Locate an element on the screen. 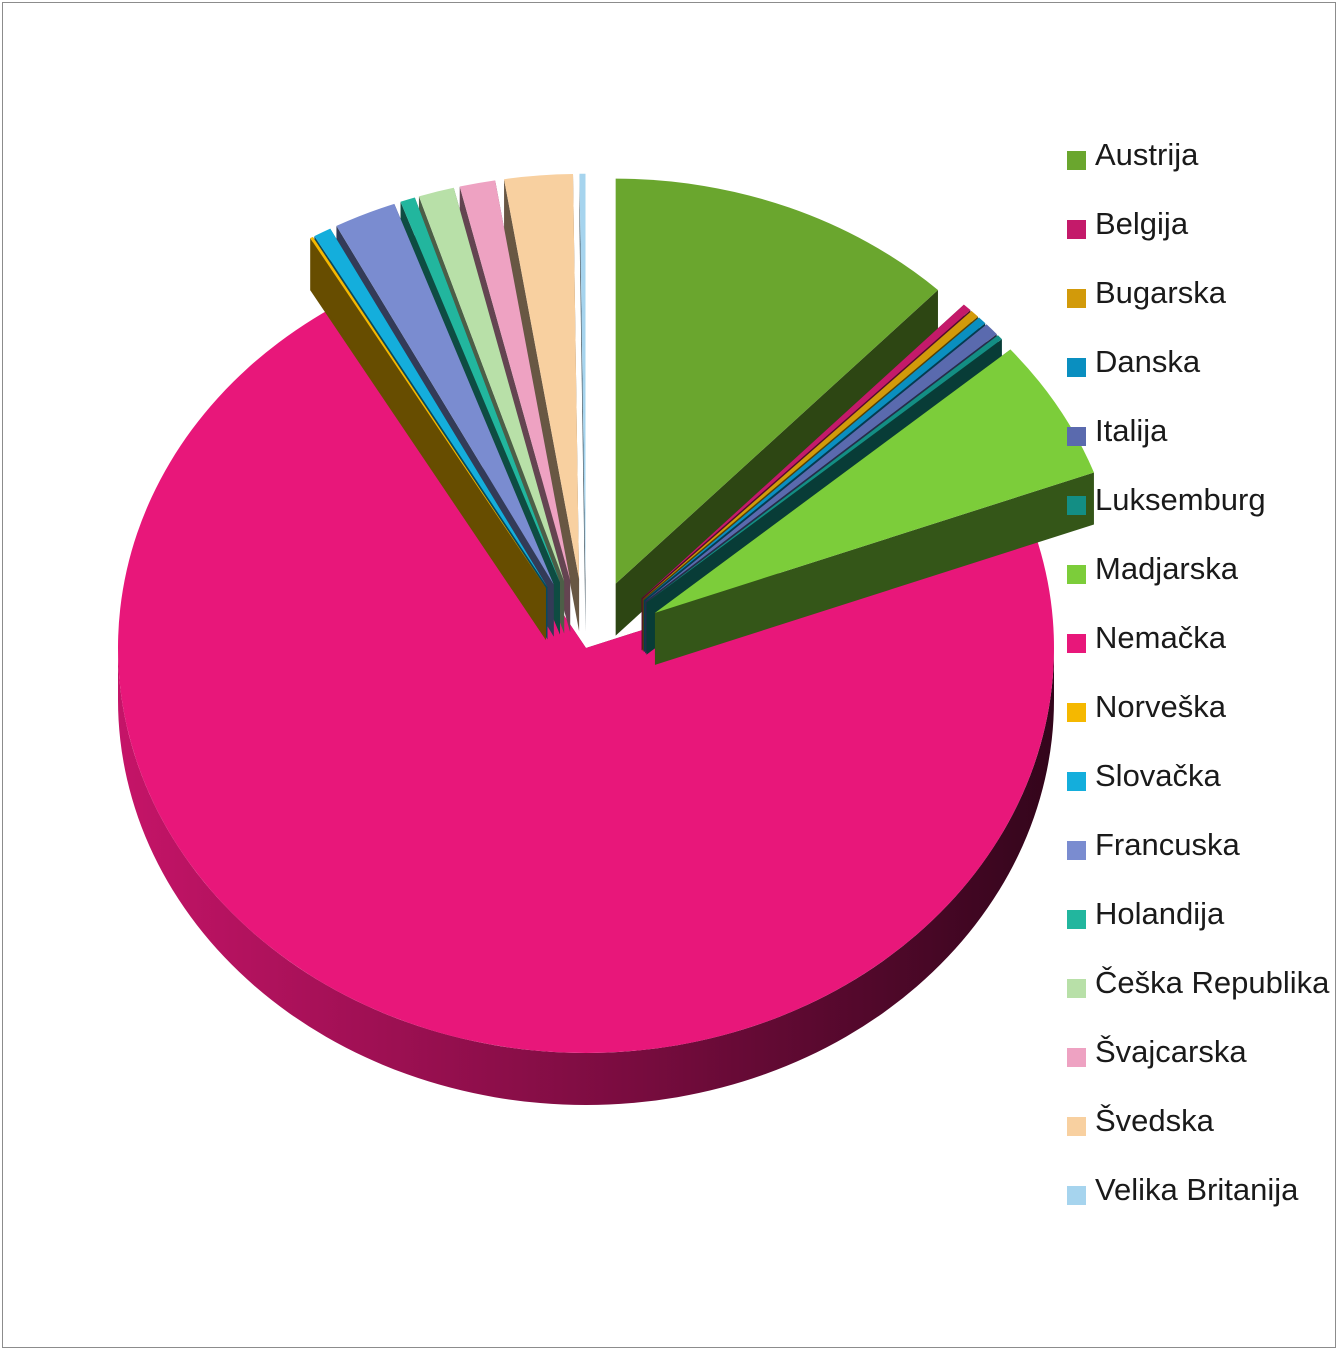  pie-slice-madjarska is located at coordinates (874, 507).